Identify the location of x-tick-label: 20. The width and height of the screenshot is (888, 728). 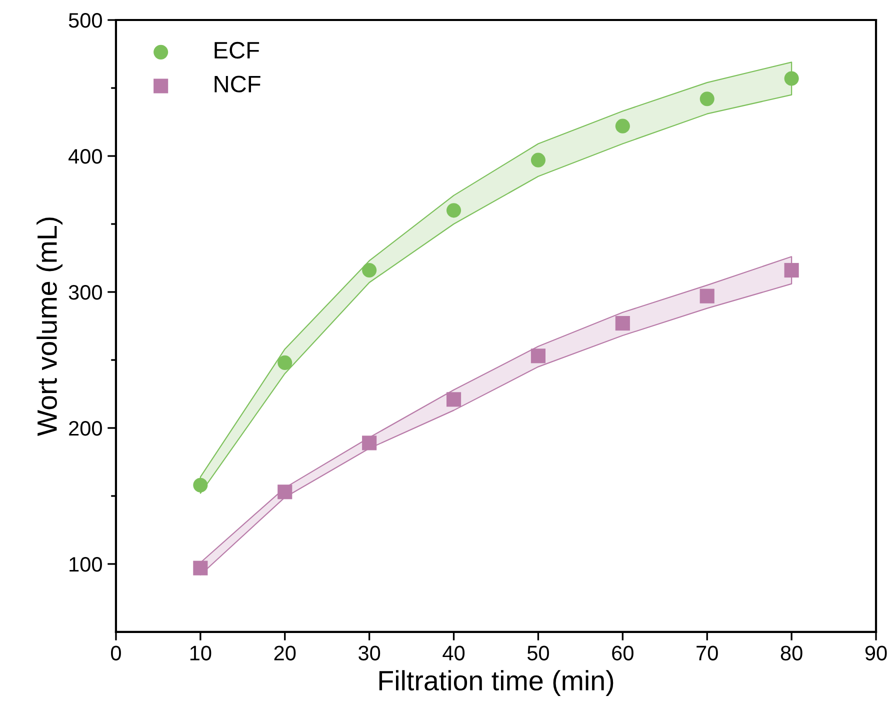
(285, 653).